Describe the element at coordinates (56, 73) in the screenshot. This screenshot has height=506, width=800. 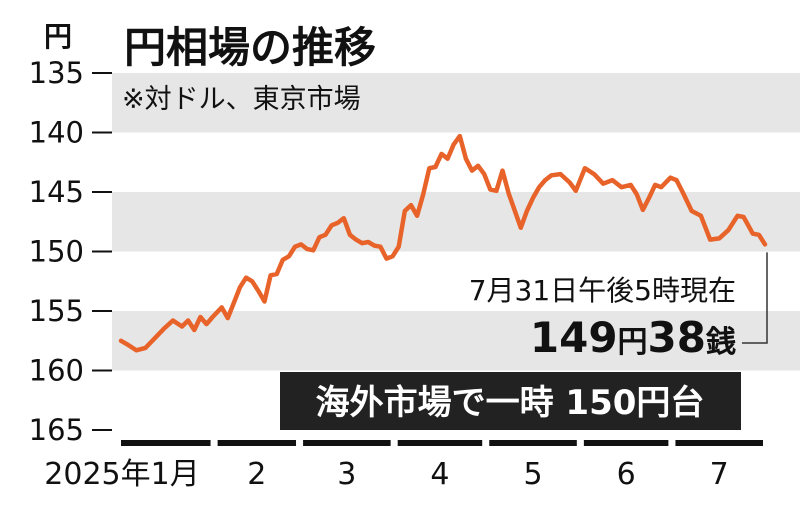
I see `y-tick-label: 135` at that location.